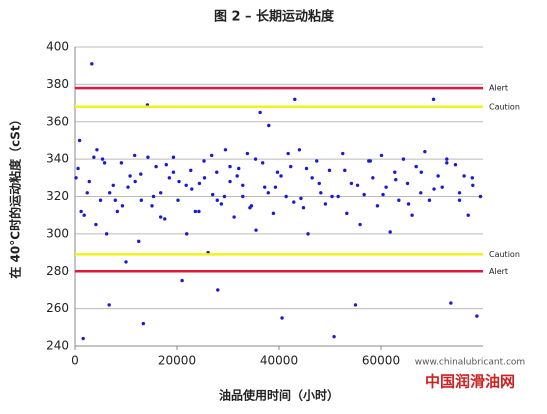 This screenshot has height=414, width=547. I want to click on x-tick-label: 20000, so click(177, 361).